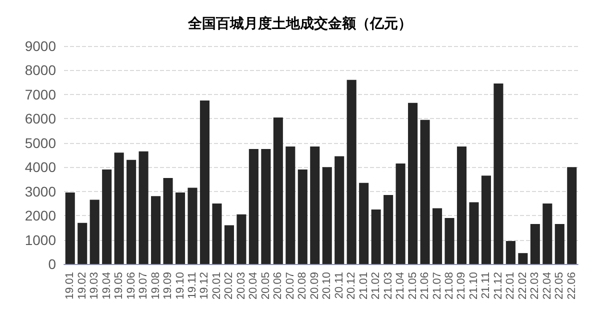 Image resolution: width=600 pixels, height=322 pixels. I want to click on y-tick-label: 9000, so click(40, 46).